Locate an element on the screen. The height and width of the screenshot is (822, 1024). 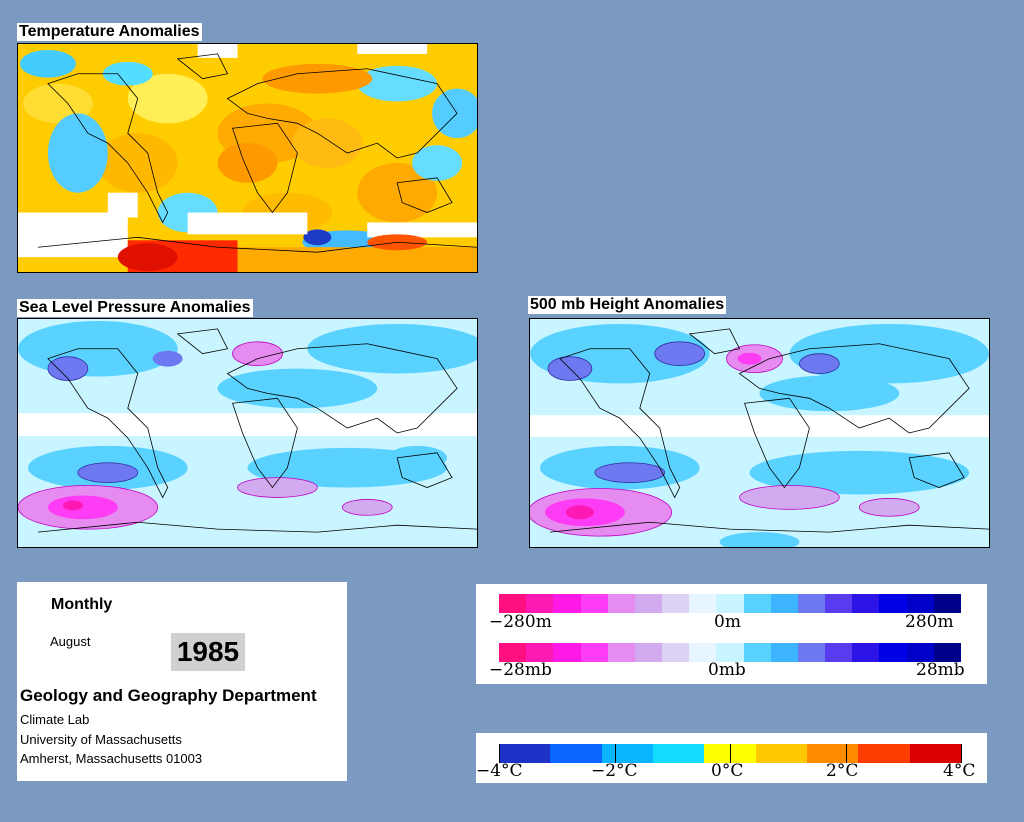
temp-label-minus4: −4°C is located at coordinates (499, 771).